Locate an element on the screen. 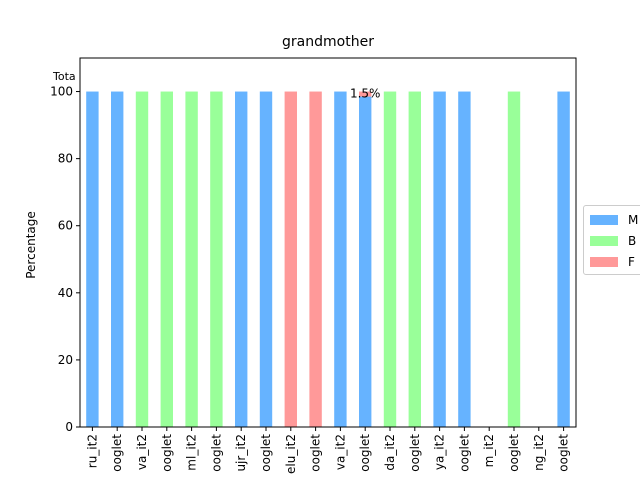  x-tick-label-8: elu_it2 is located at coordinates (291, 454).